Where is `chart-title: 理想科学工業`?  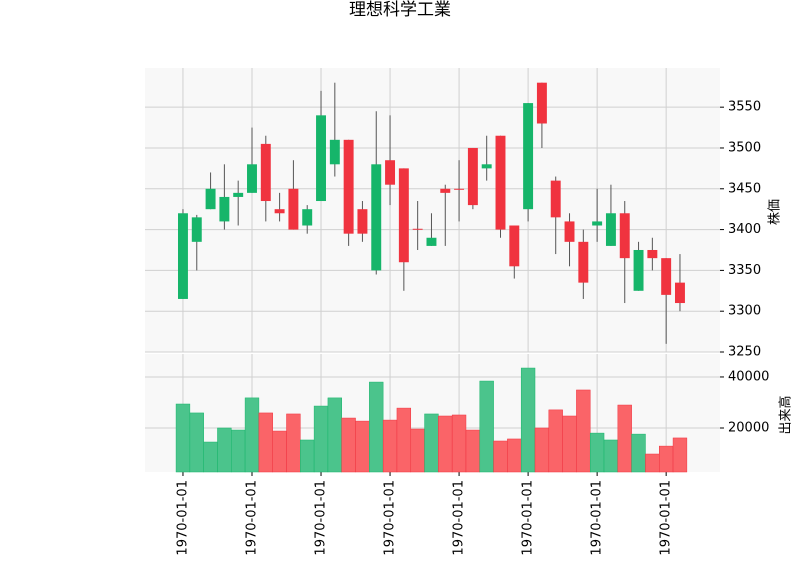
chart-title: 理想科学工業 is located at coordinates (400, 10).